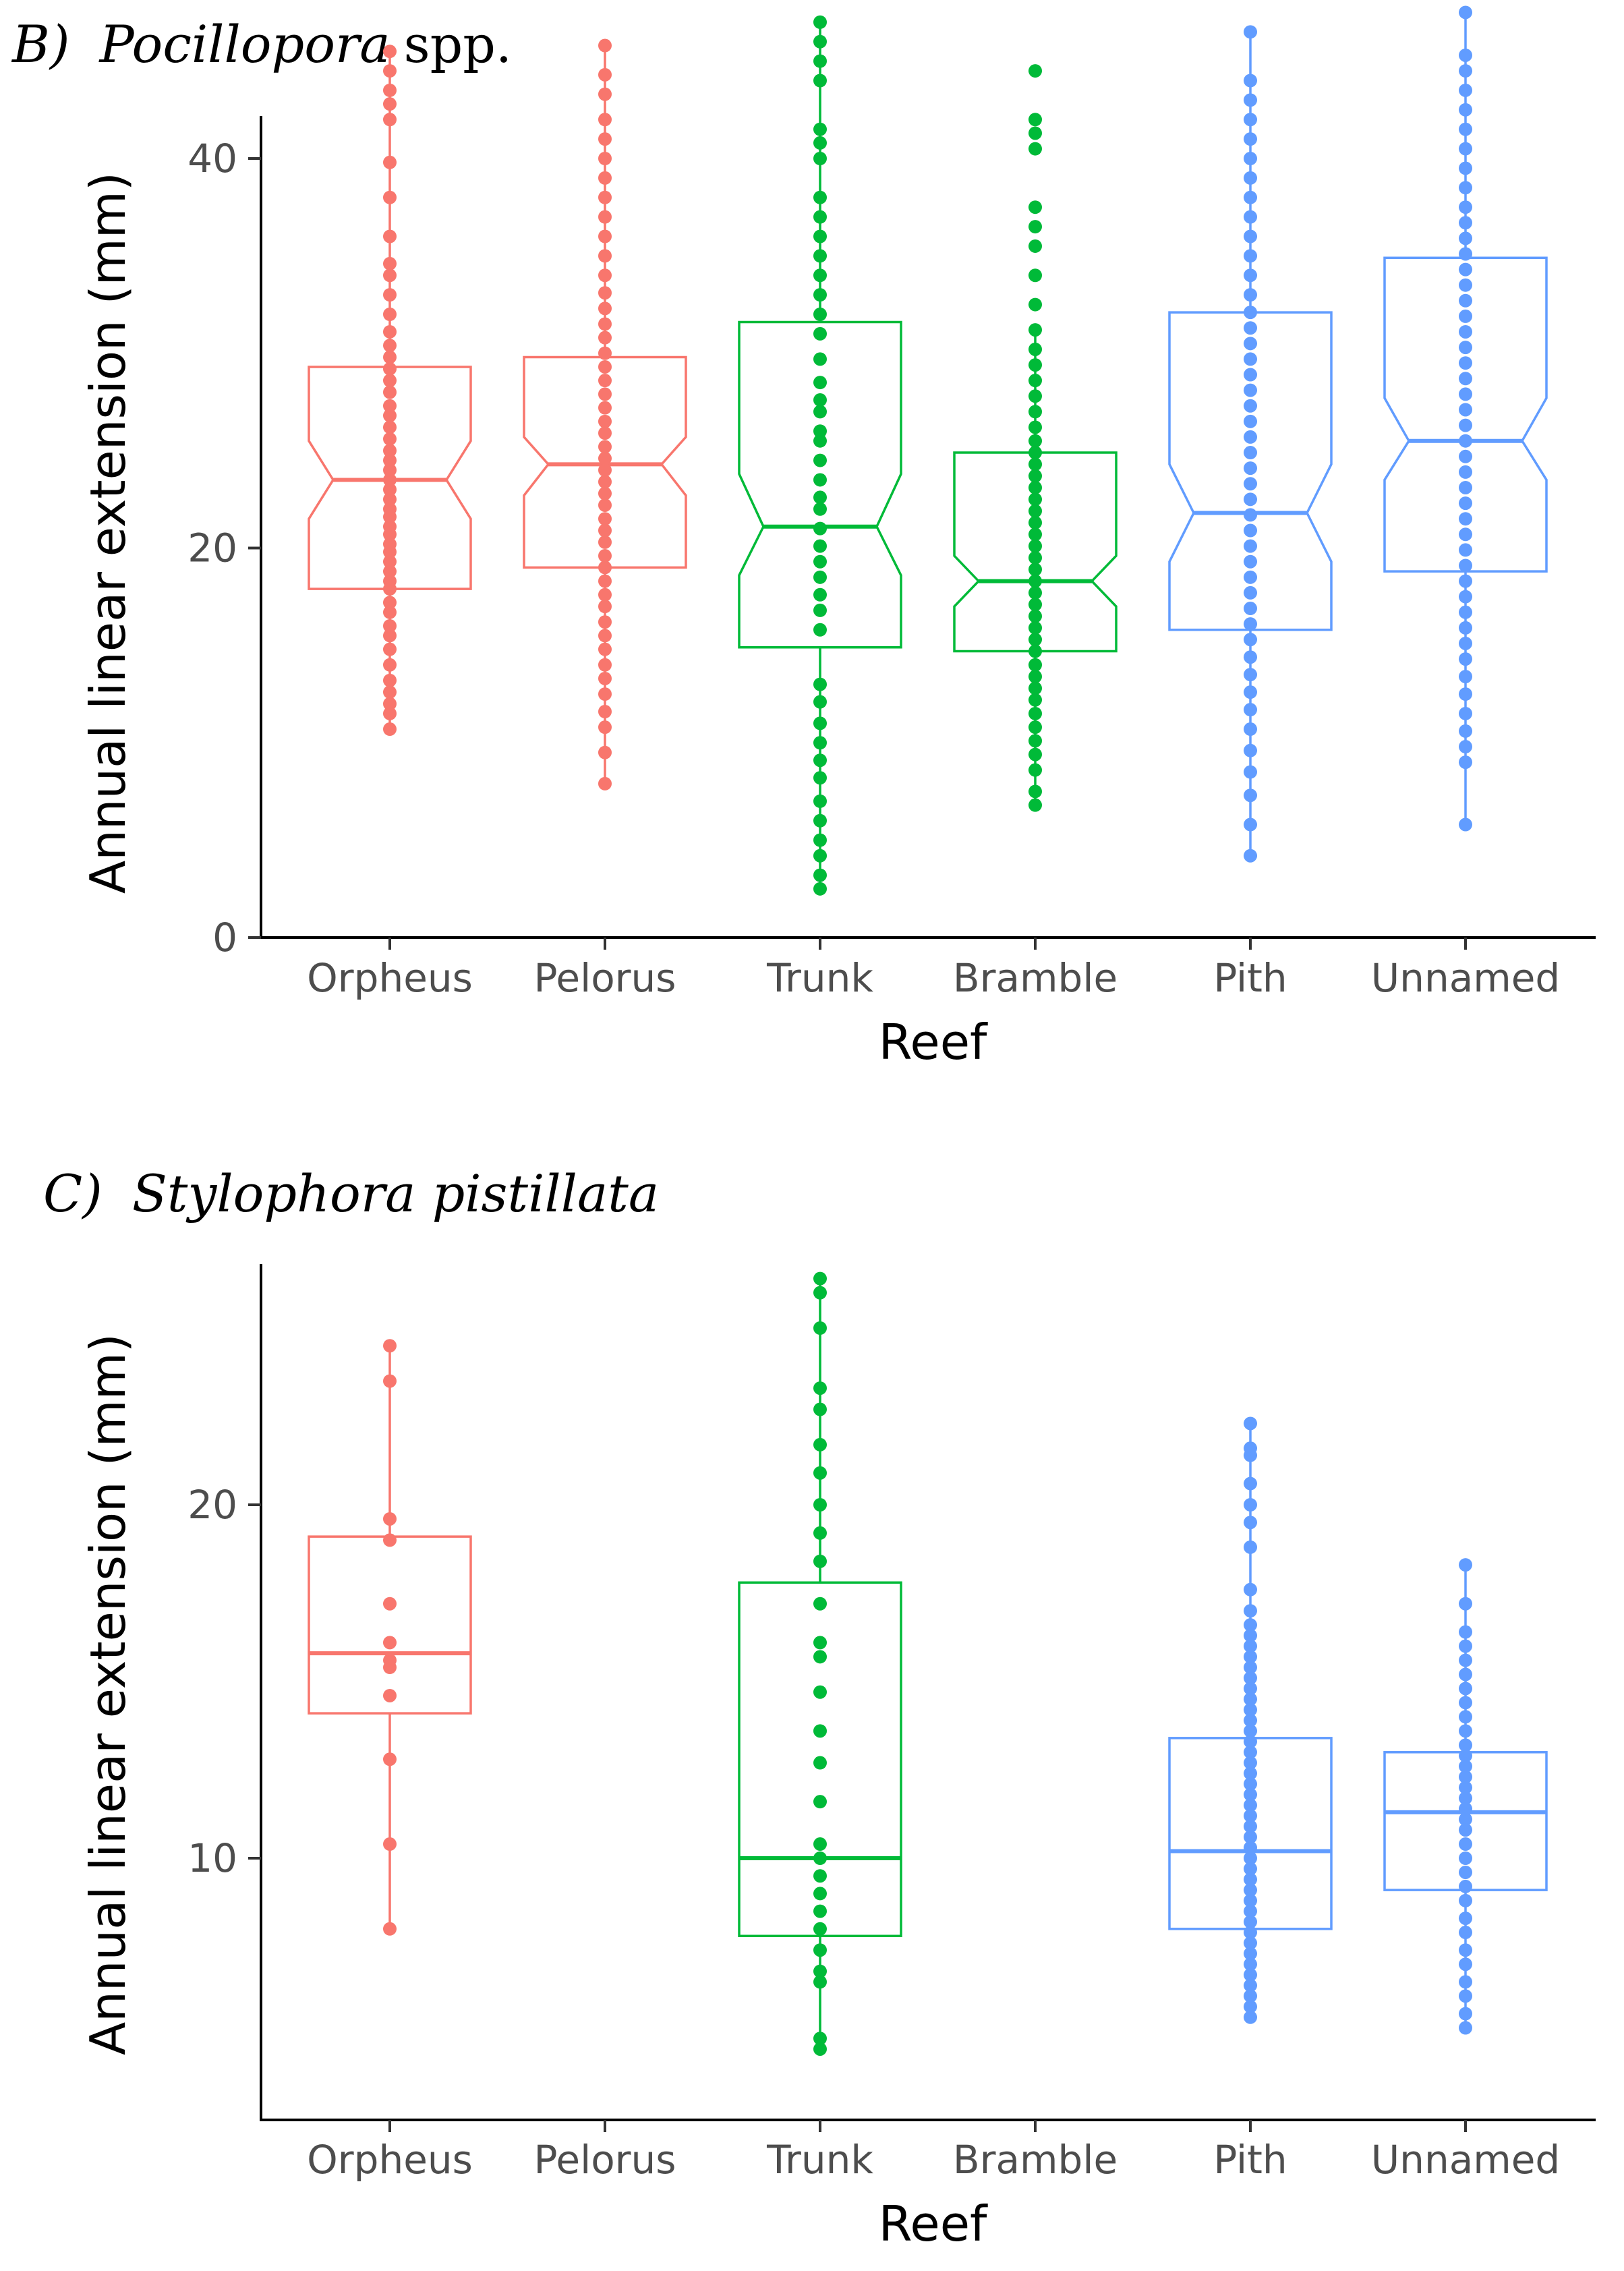 This screenshot has width=1624, height=2271. What do you see at coordinates (390, 1625) in the screenshot?
I see `box-orpheus` at bounding box center [390, 1625].